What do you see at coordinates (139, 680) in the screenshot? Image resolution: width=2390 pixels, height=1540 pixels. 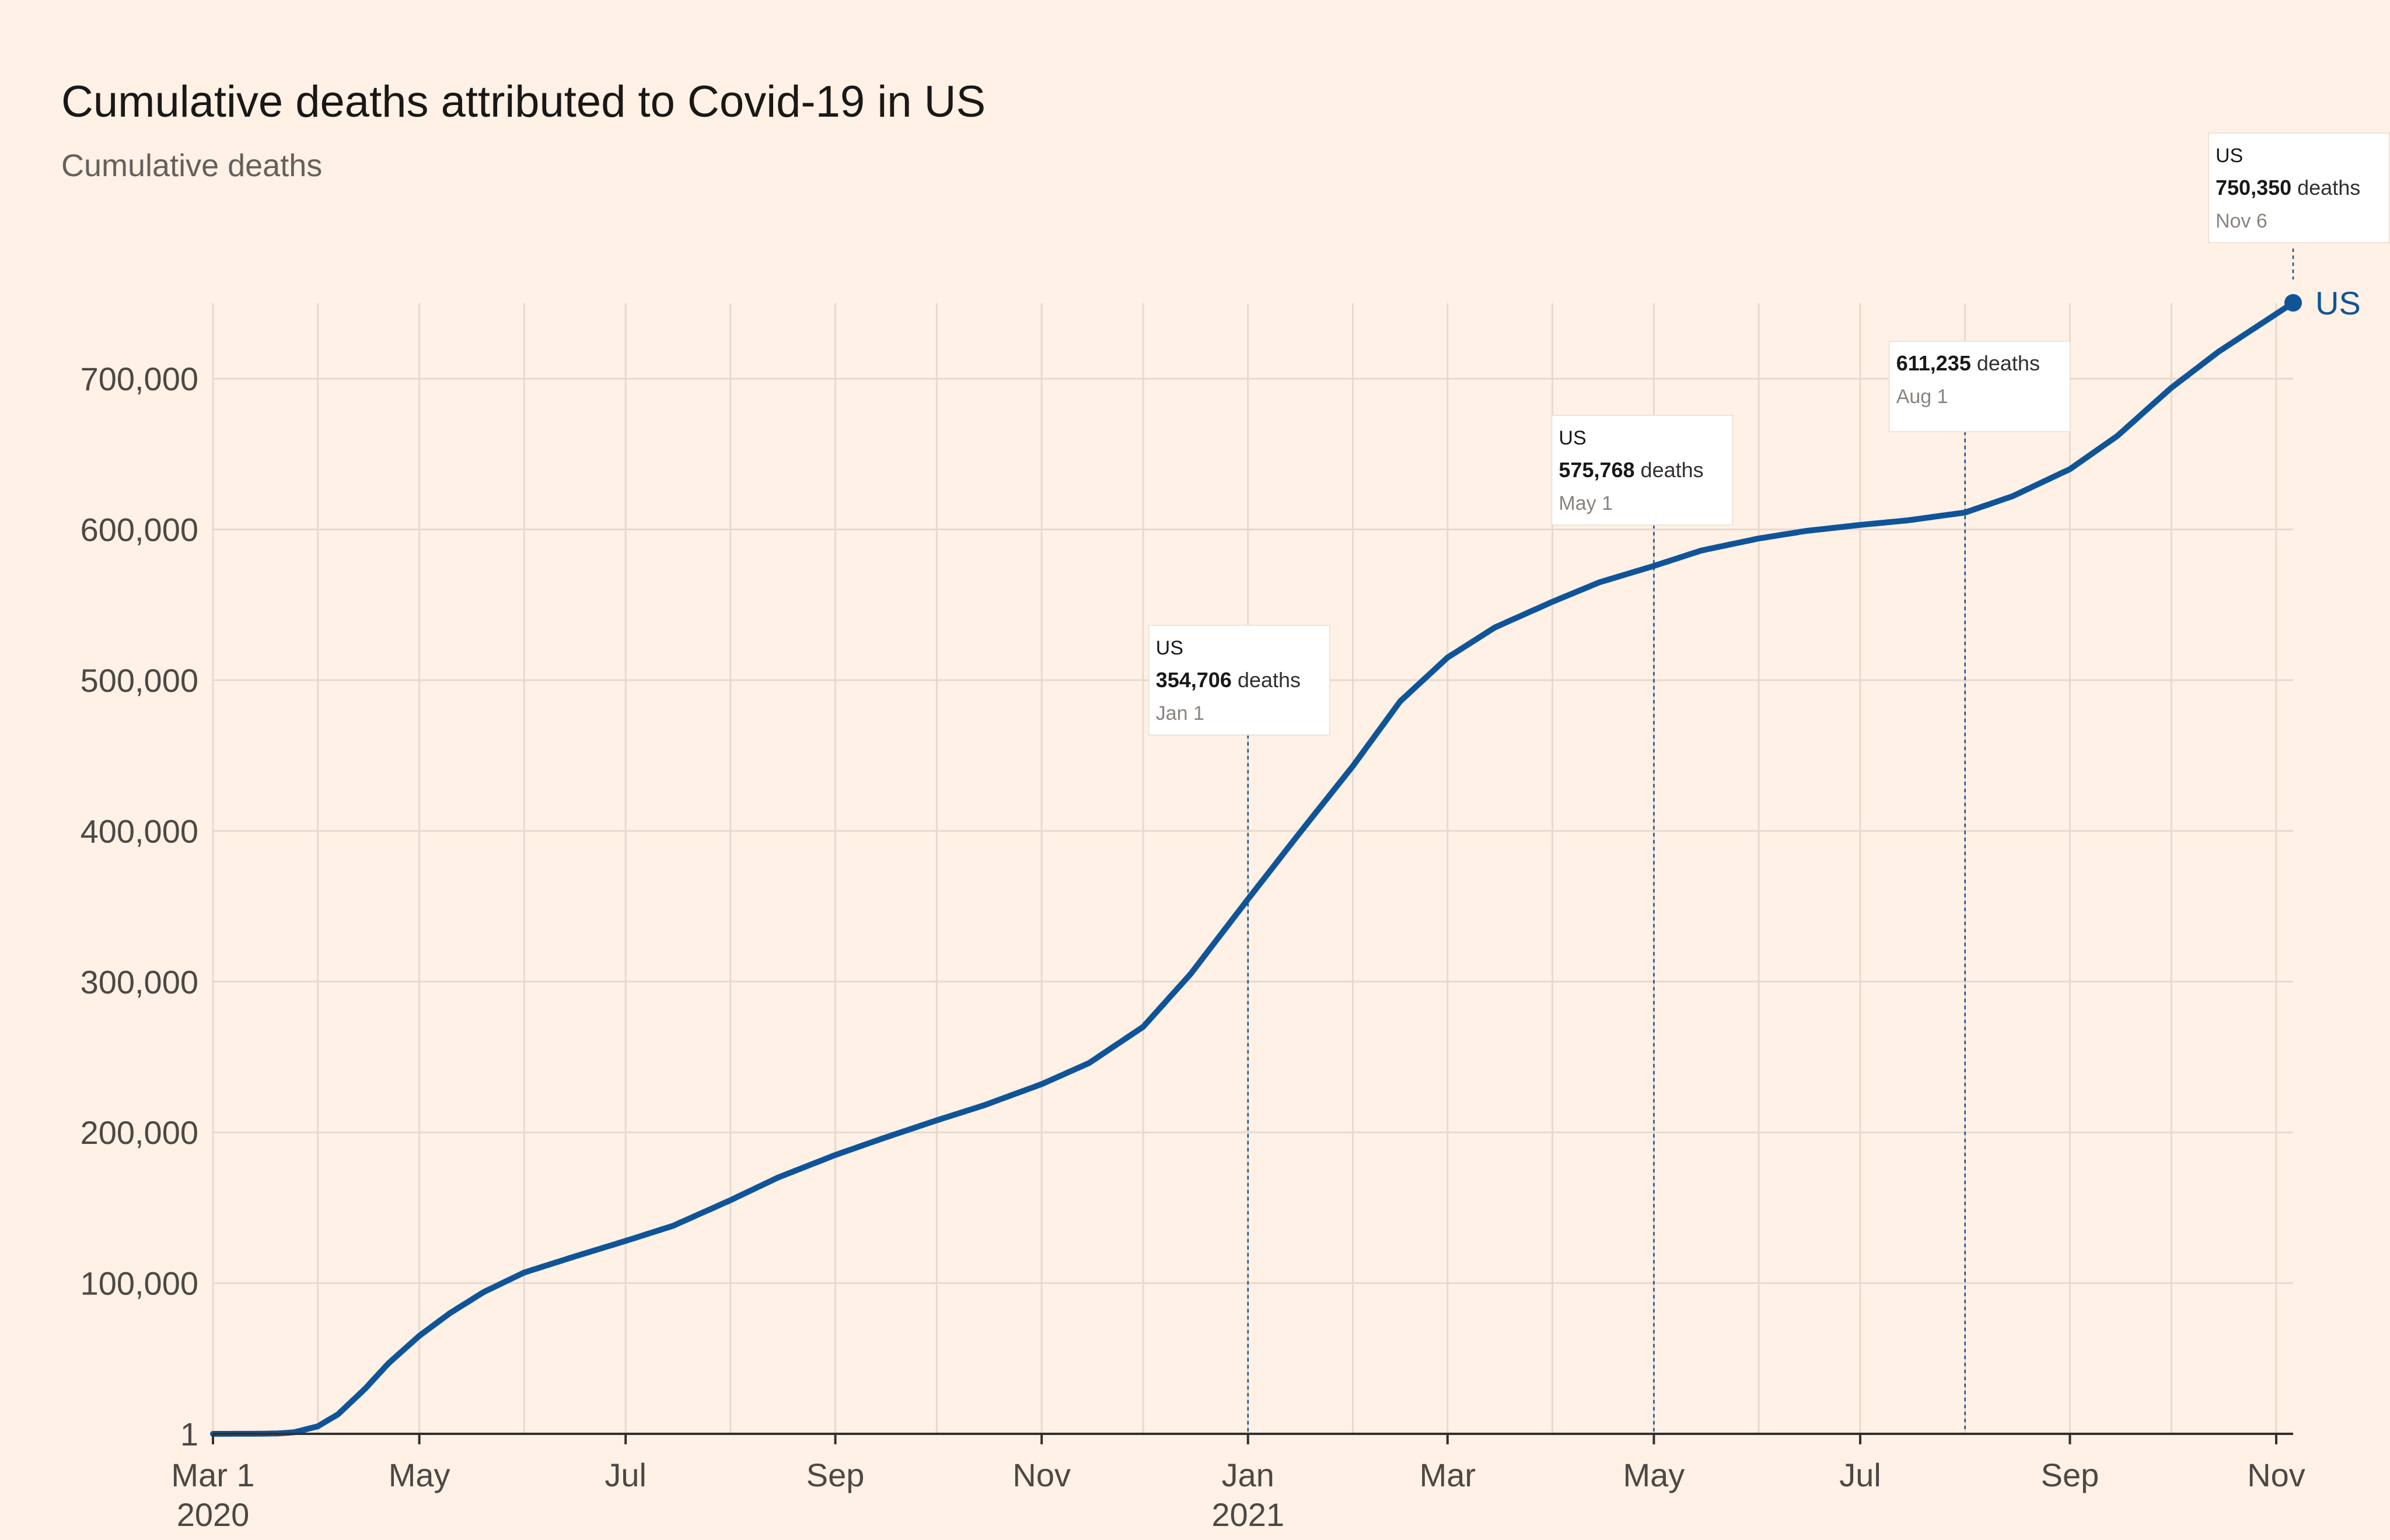 I see `y-tick-label: 500,000` at bounding box center [139, 680].